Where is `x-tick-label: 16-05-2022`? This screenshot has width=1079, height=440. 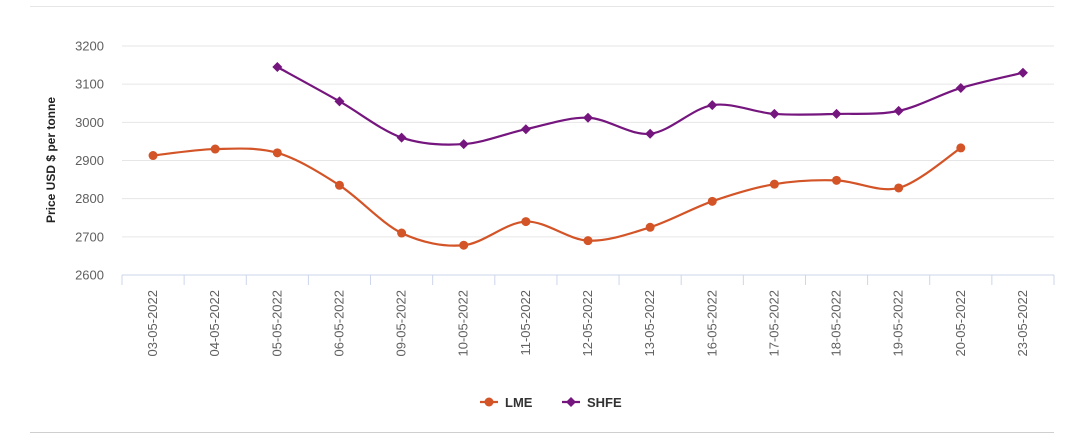
x-tick-label: 16-05-2022 is located at coordinates (711, 323).